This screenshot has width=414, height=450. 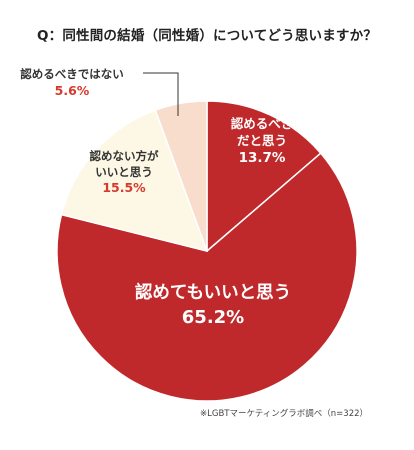 What do you see at coordinates (213, 305) in the screenshot?
I see `slice-label-2: 認めてもいいと思う 65.2%` at bounding box center [213, 305].